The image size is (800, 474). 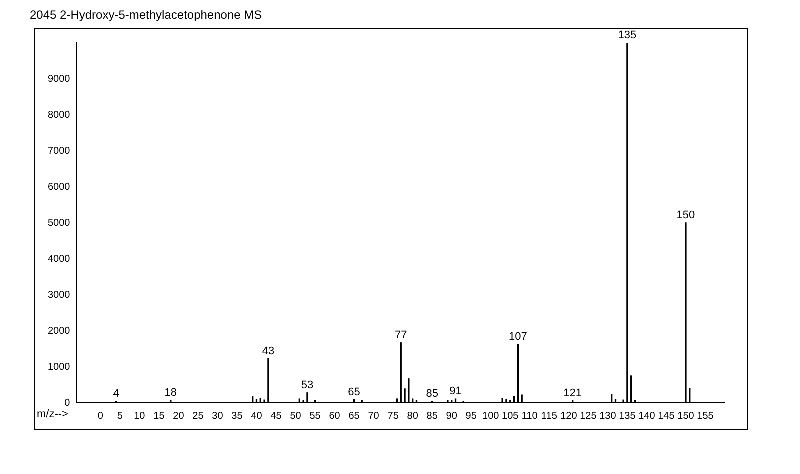 I want to click on x-tick-label: 50, so click(x=296, y=416).